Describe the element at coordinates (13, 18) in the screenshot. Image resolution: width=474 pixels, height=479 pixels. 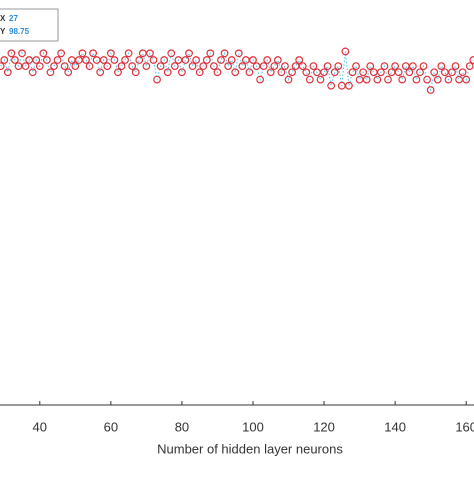
I see `datatip-x-value: 27` at that location.